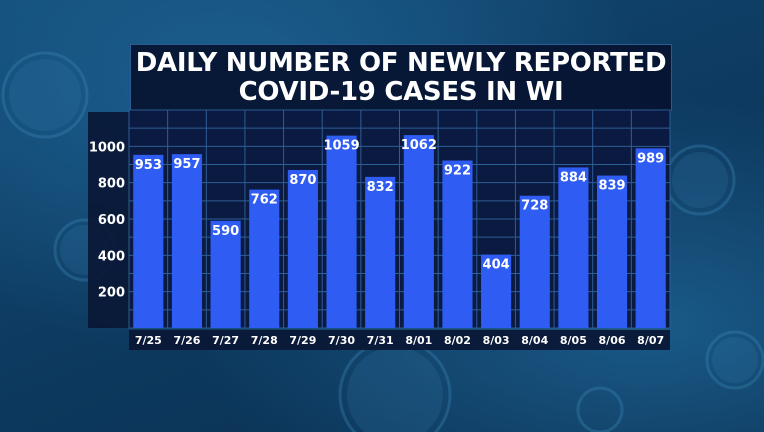 Image resolution: width=764 pixels, height=432 pixels. Describe the element at coordinates (534, 340) in the screenshot. I see `x-tick-label: 8/04` at that location.